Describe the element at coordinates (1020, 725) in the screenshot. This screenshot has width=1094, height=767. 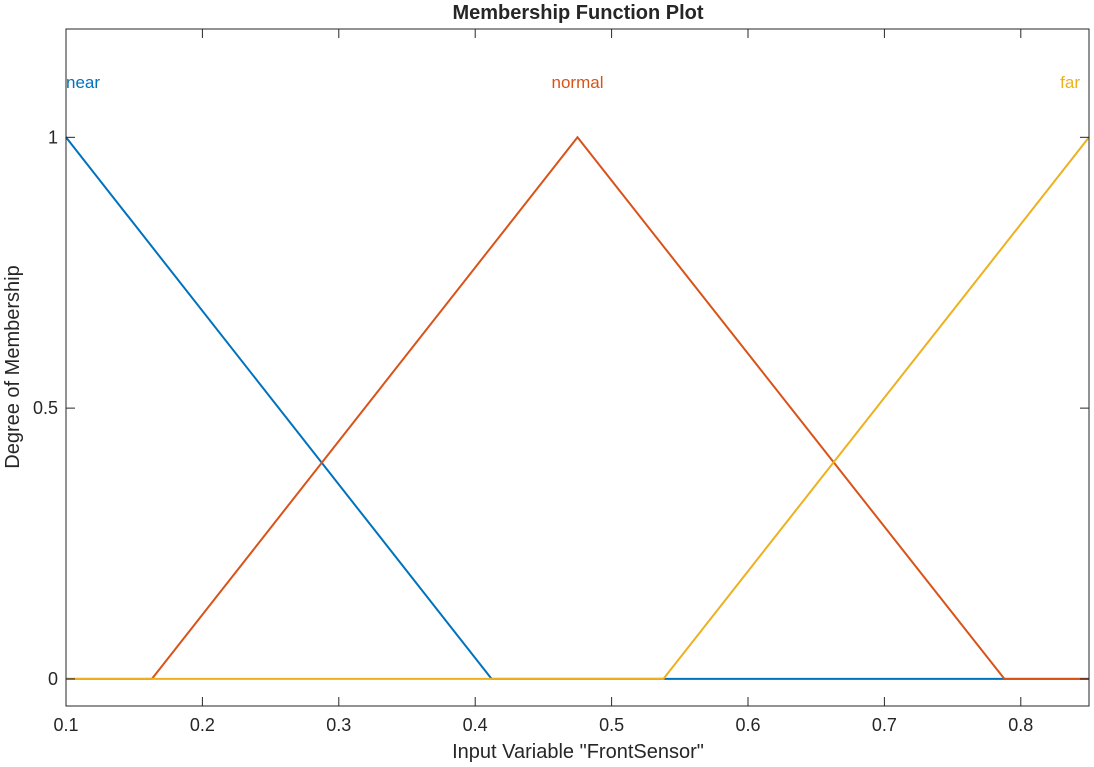
I see `x-tick-label: 0.8` at that location.